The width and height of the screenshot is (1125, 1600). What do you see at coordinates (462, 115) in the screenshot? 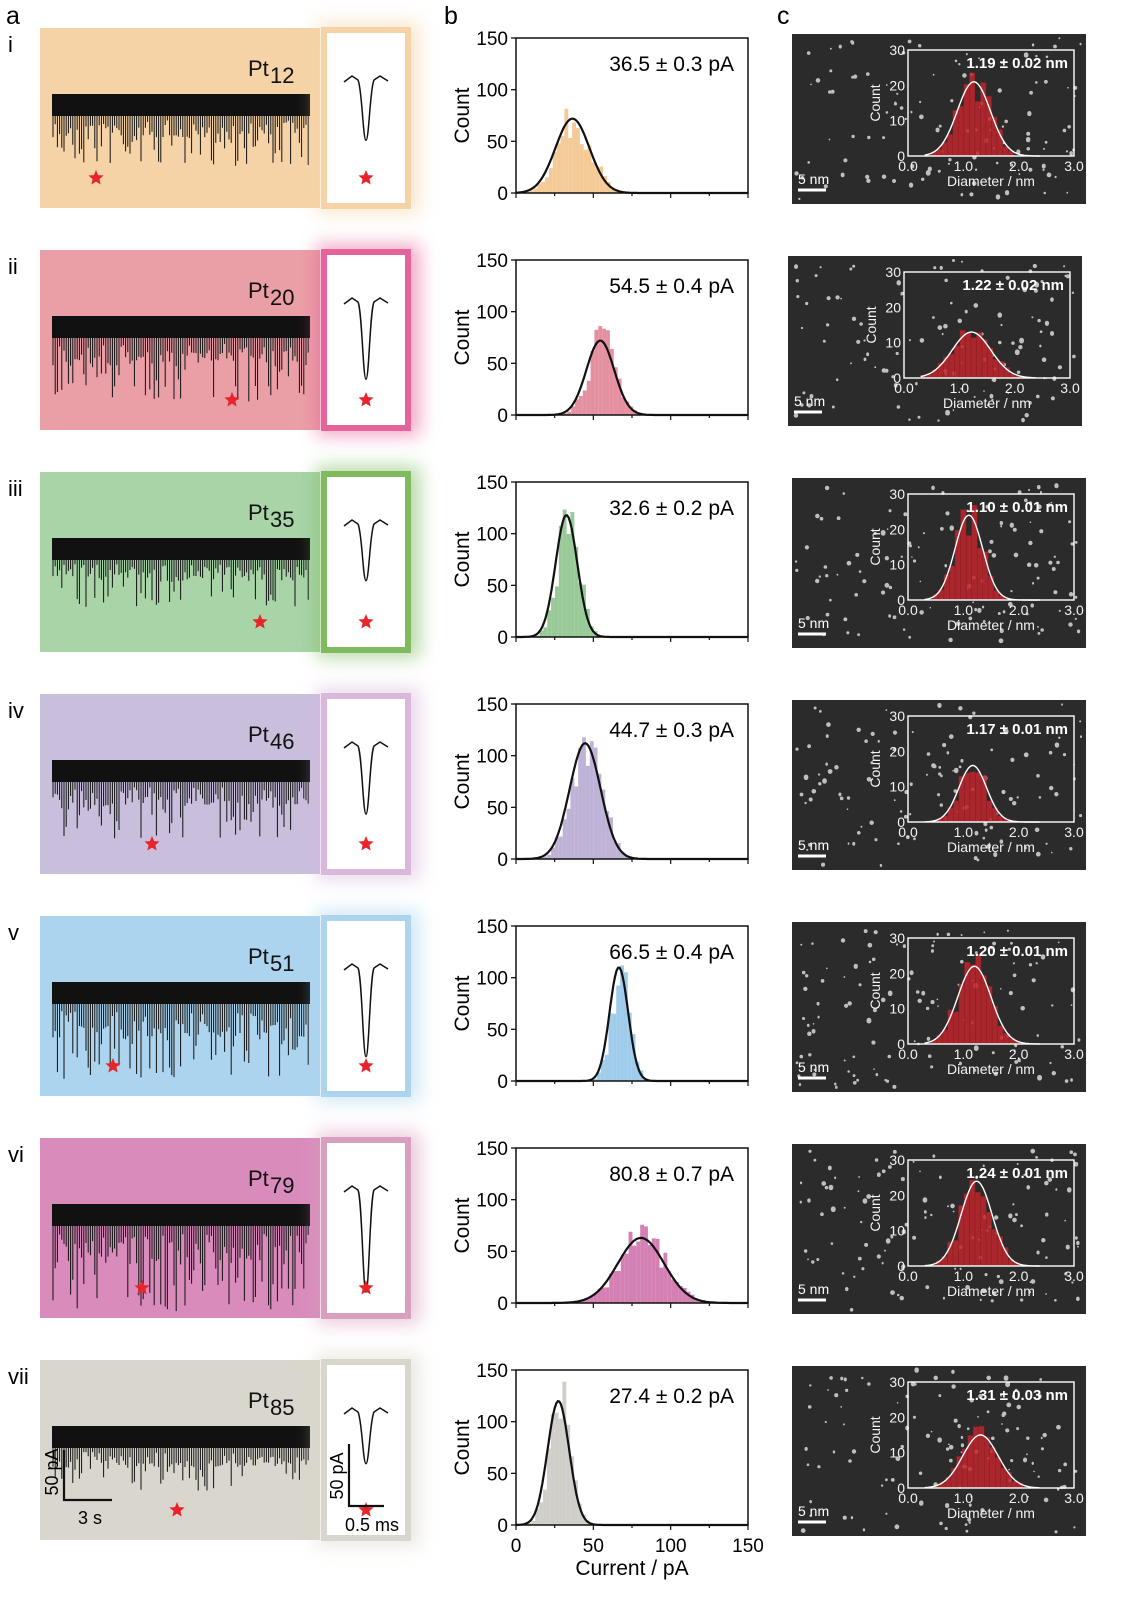
I see `hist-y-axis-label: Count` at bounding box center [462, 115].